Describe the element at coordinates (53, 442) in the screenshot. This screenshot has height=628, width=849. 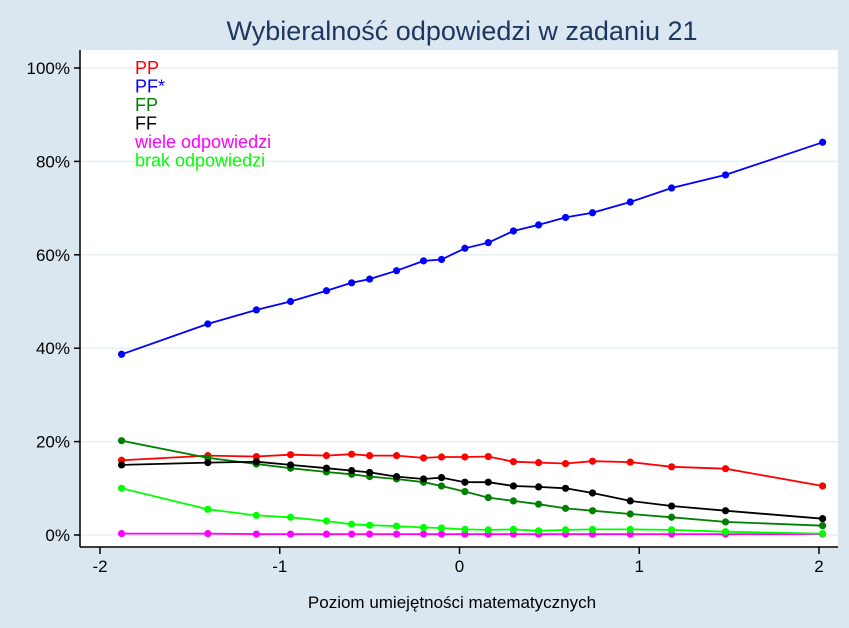
I see `y-tick-label: 20%` at that location.